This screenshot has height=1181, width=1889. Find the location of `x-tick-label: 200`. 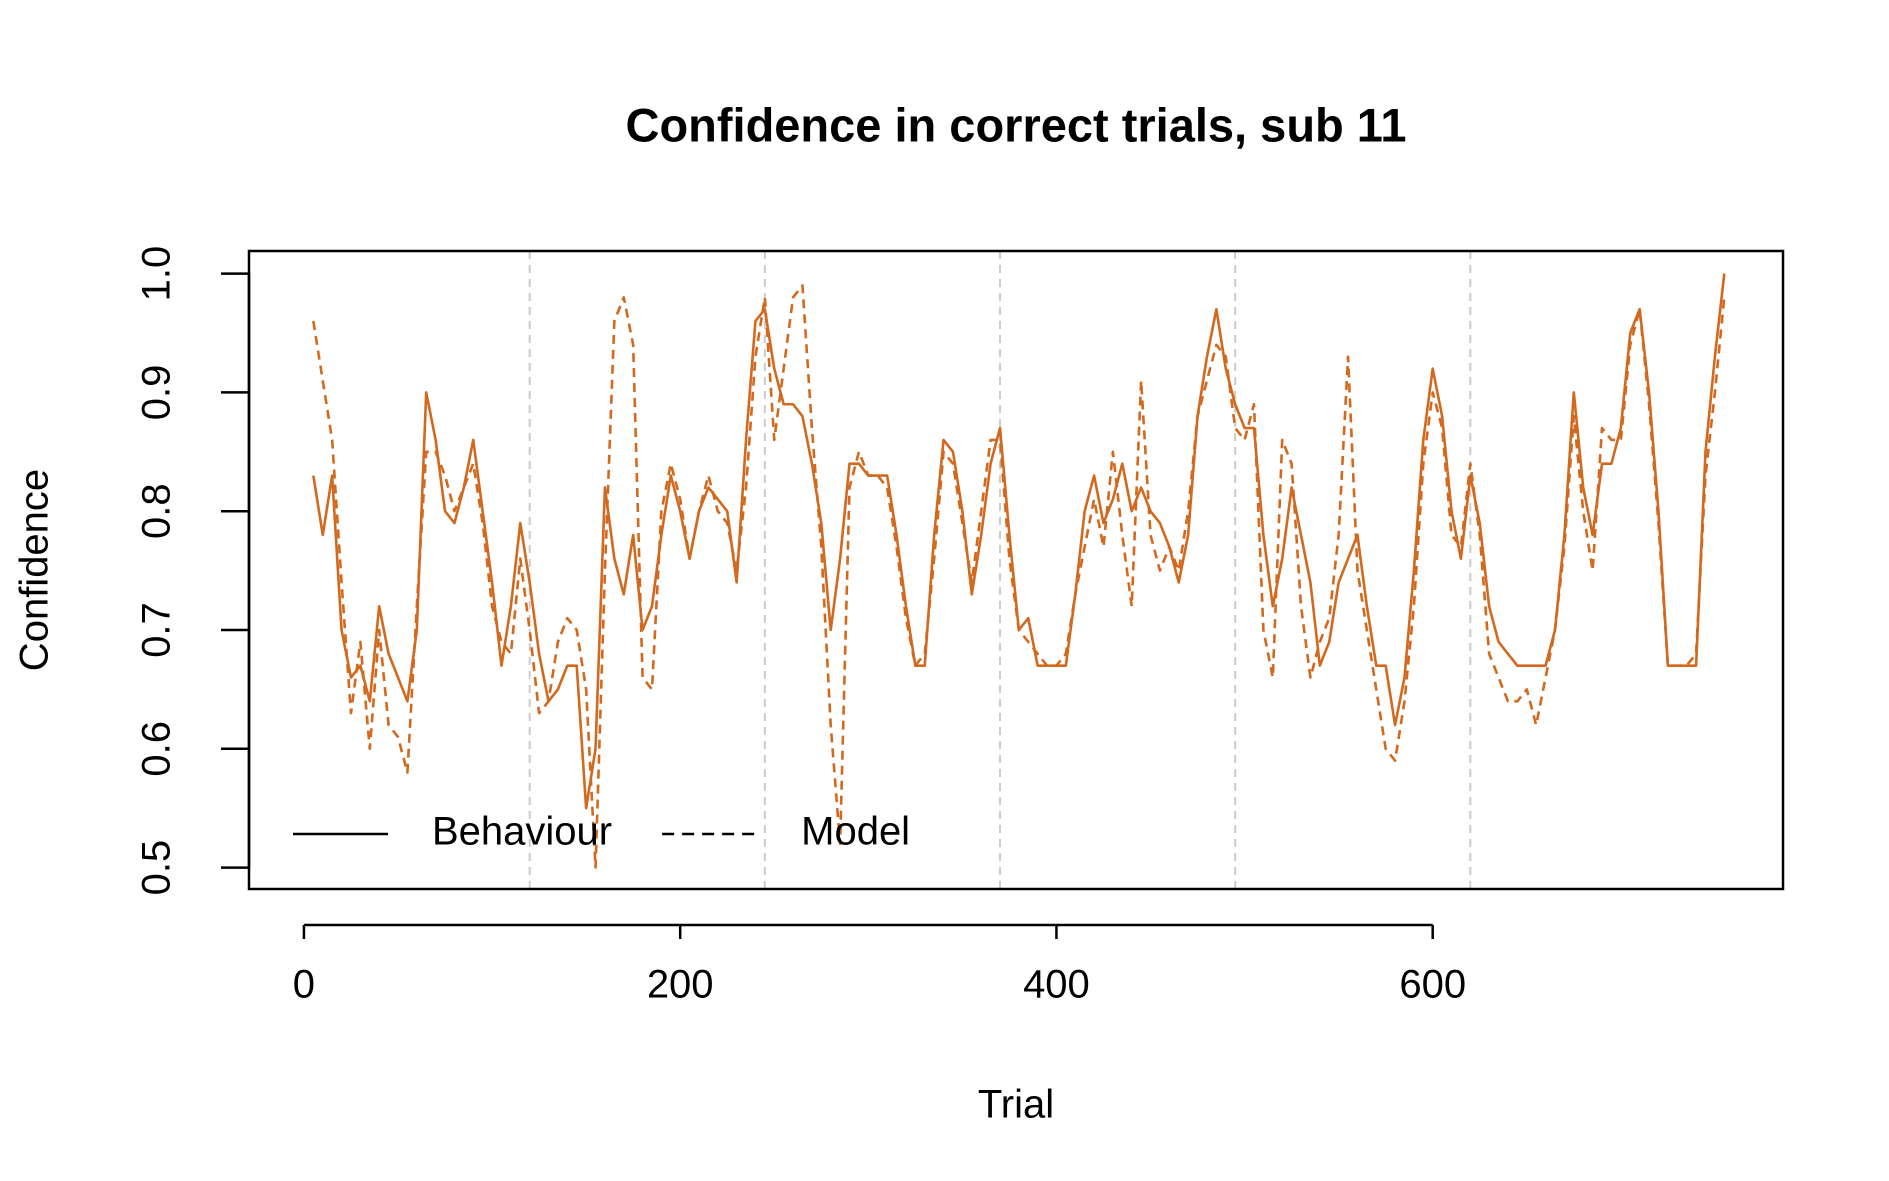

x-tick-label: 200 is located at coordinates (680, 985).